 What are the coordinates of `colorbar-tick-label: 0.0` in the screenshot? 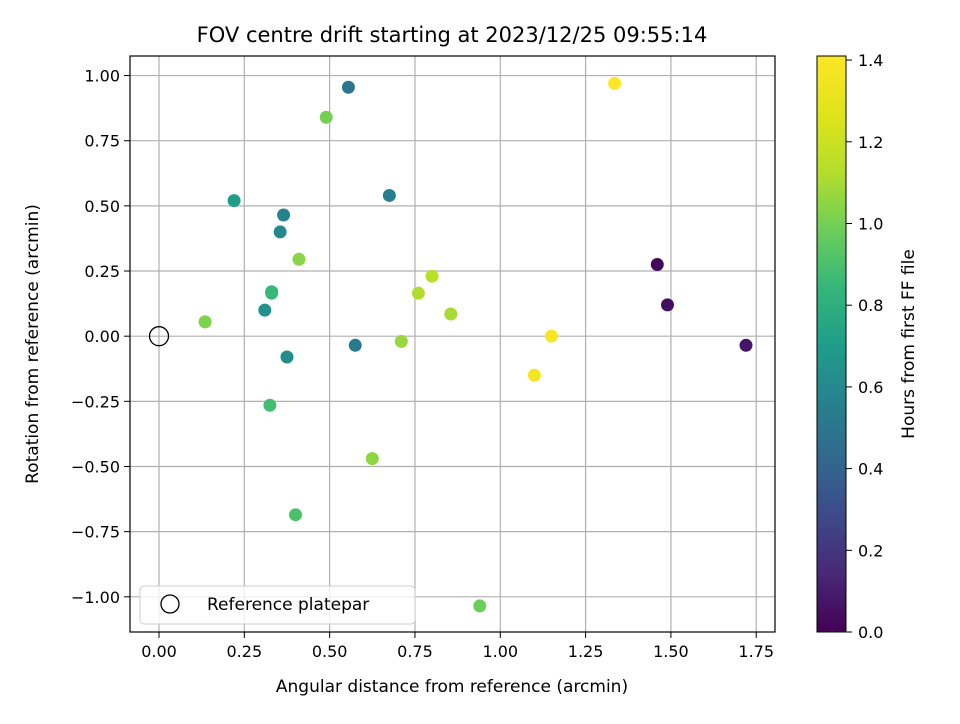 It's located at (870, 632).